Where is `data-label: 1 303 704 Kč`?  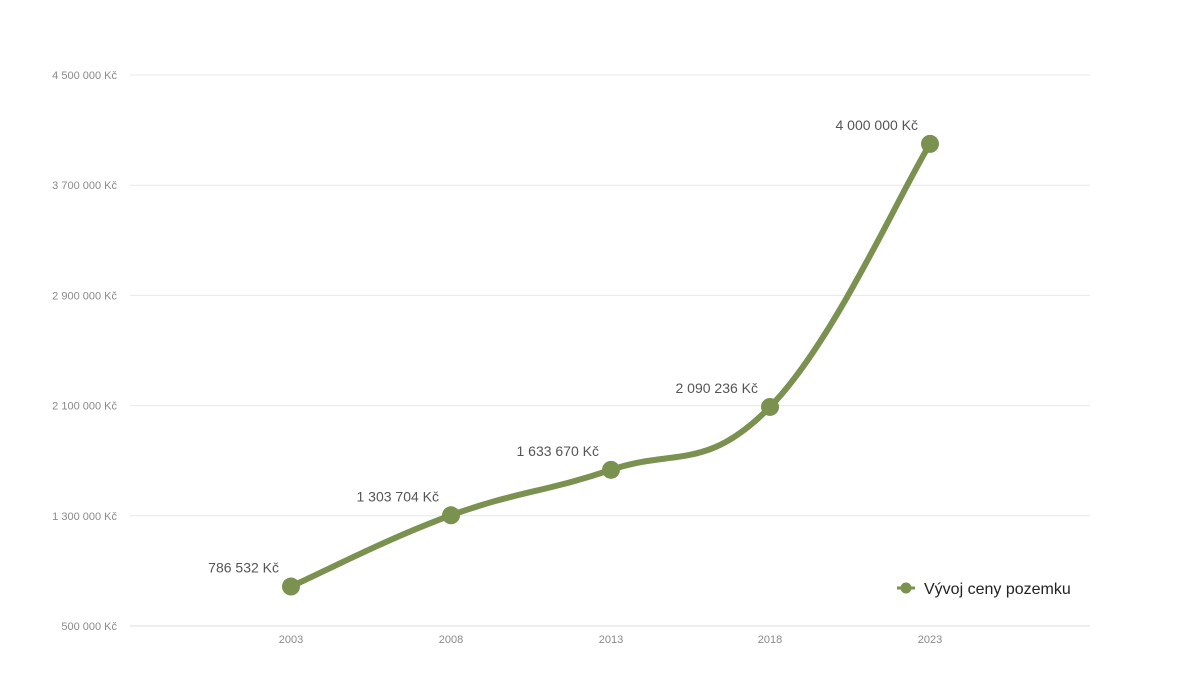
data-label: 1 303 704 Kč is located at coordinates (397, 496).